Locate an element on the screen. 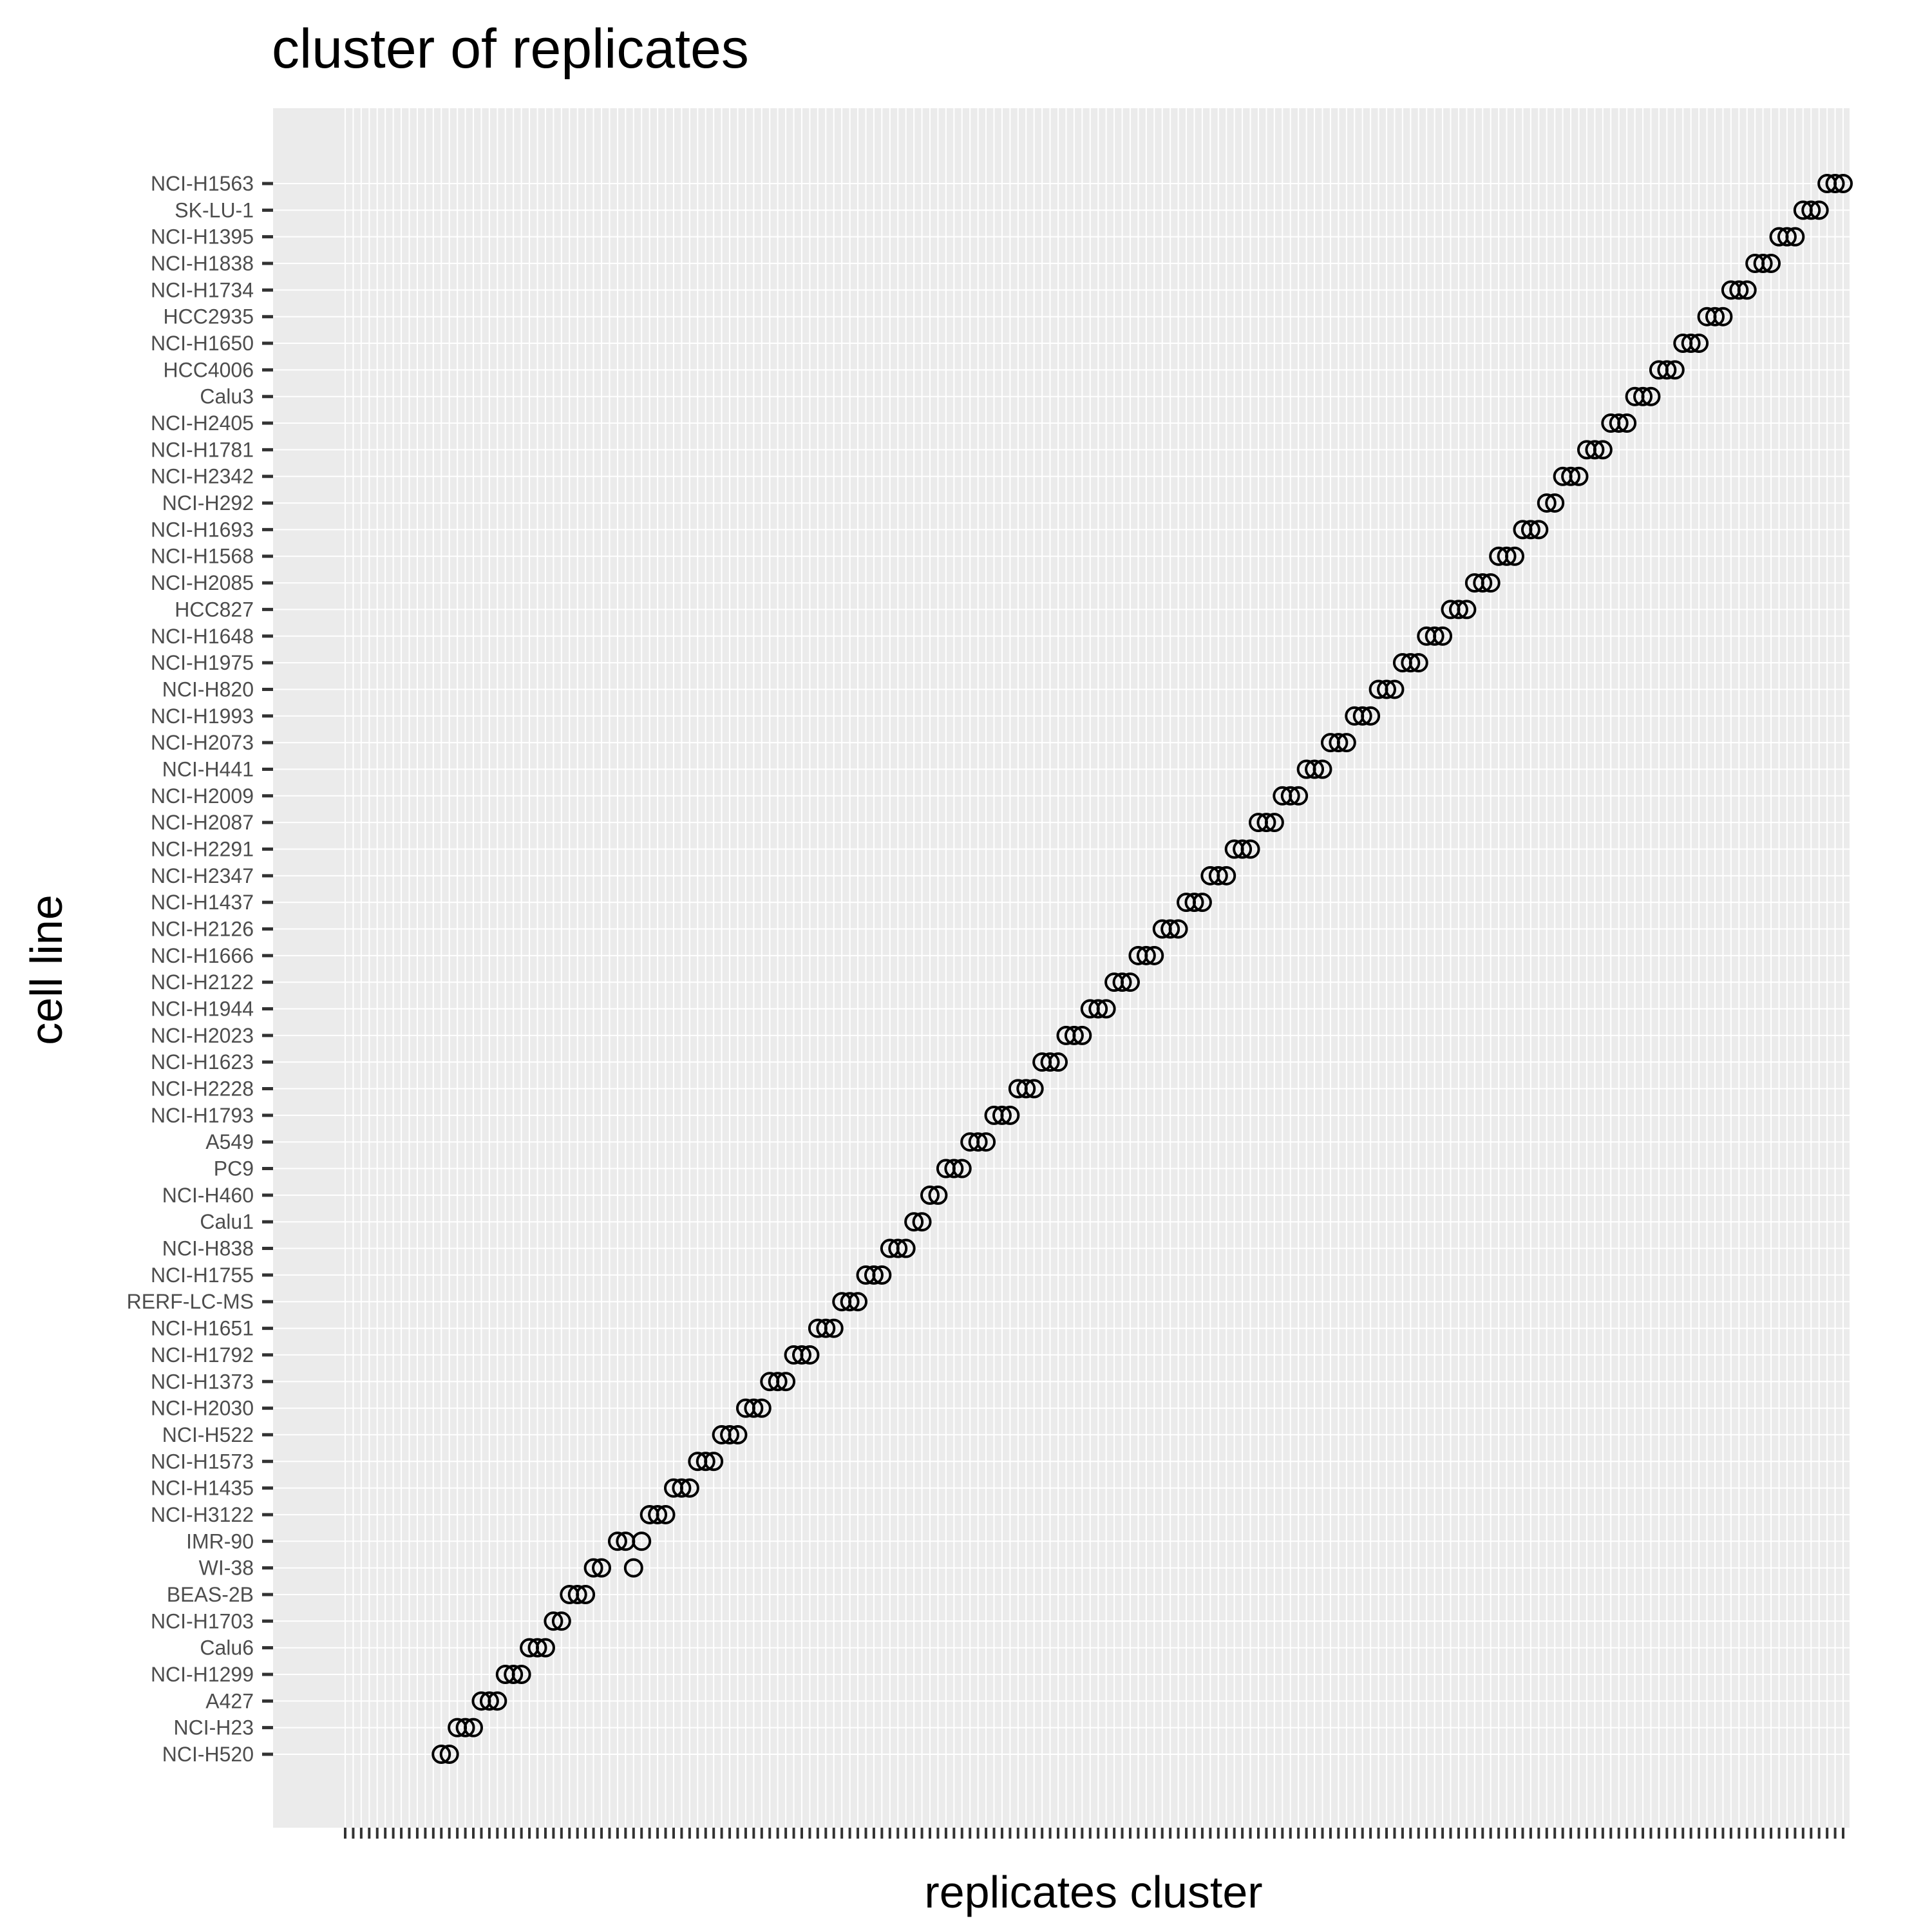 Image resolution: width=1932 pixels, height=1932 pixels. y-tick-label: NCI-H1395 is located at coordinates (202, 237).